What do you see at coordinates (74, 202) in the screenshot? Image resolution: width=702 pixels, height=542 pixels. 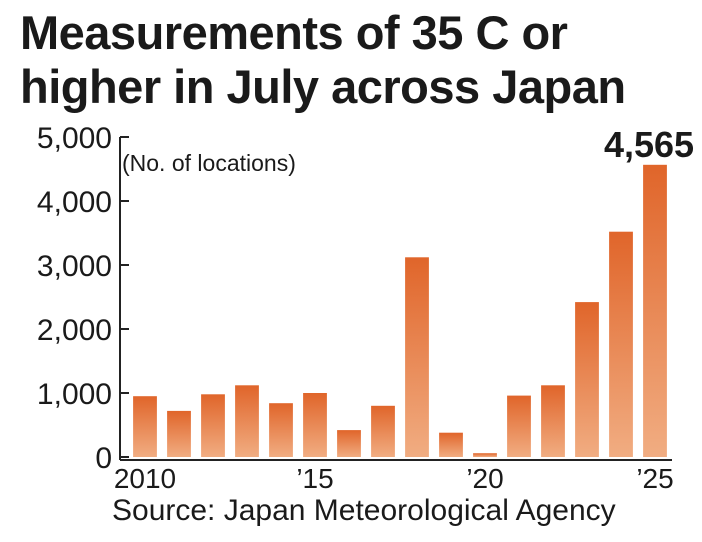 I see `y-tick-label-4000: 4,000` at bounding box center [74, 202].